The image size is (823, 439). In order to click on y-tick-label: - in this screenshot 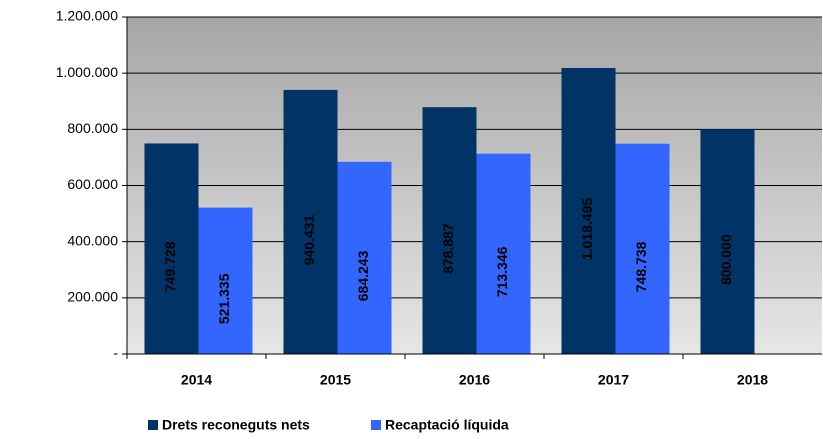, I will do `click(115, 353)`.